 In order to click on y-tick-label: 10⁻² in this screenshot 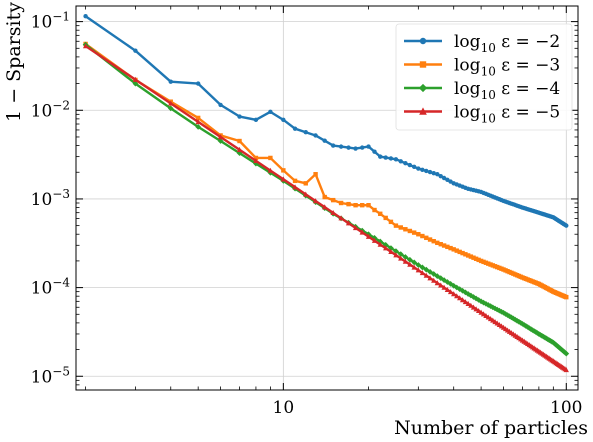, I will do `click(50, 109)`.